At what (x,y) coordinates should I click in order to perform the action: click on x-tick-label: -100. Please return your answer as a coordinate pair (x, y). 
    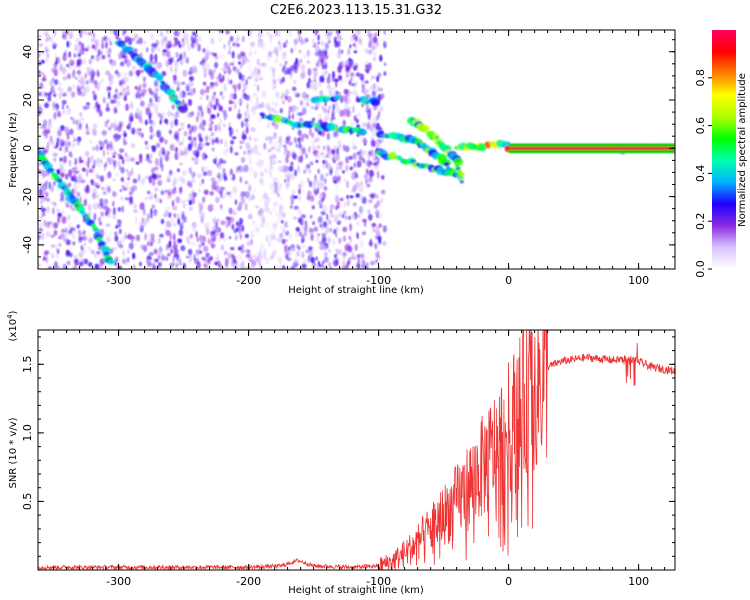
    Looking at the image, I should click on (378, 581).